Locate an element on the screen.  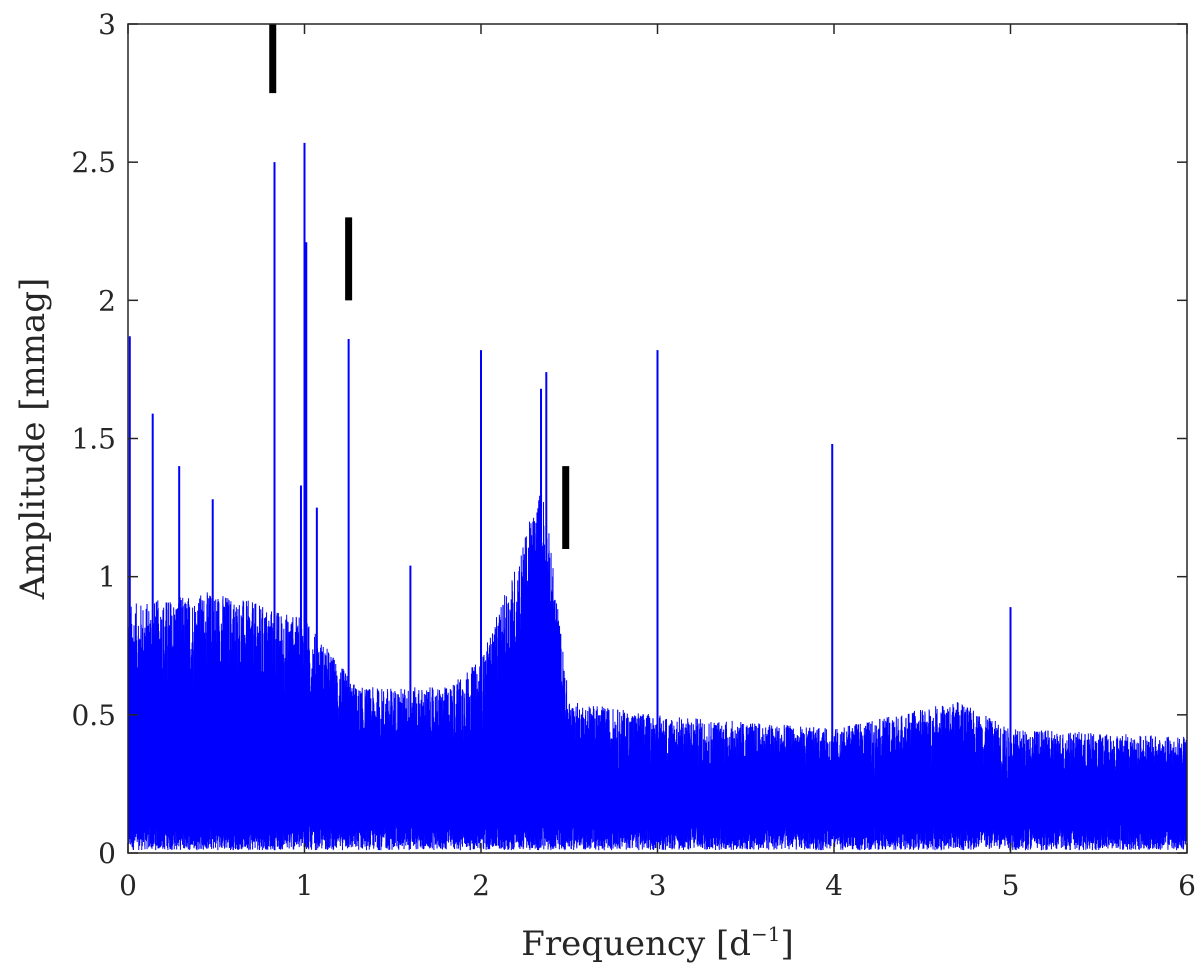
x-tick-label-1: 1 is located at coordinates (305, 885).